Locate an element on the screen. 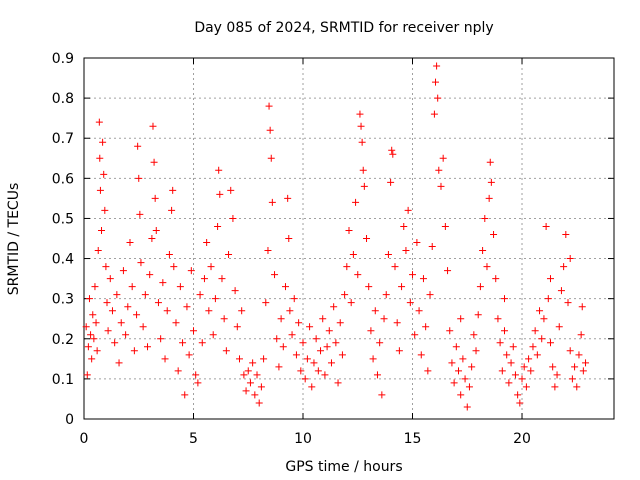 This screenshot has height=480, width=640. y-tick-label: 0.1 is located at coordinates (63, 380).